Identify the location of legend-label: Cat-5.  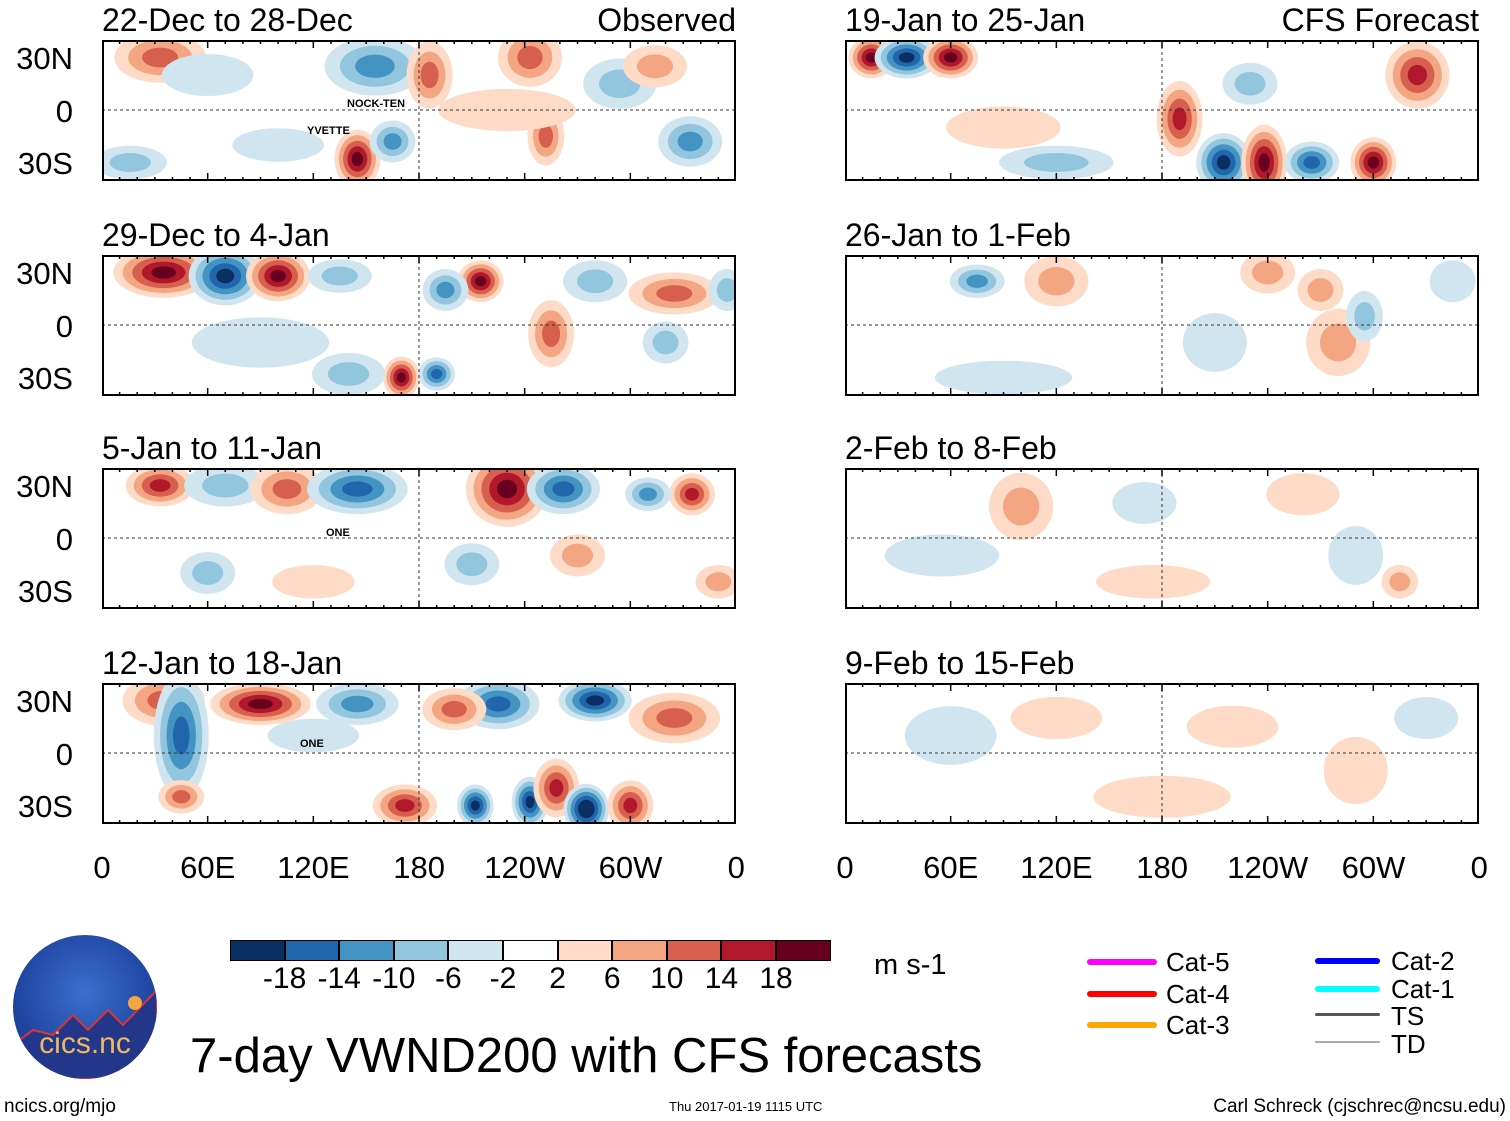
(1198, 962).